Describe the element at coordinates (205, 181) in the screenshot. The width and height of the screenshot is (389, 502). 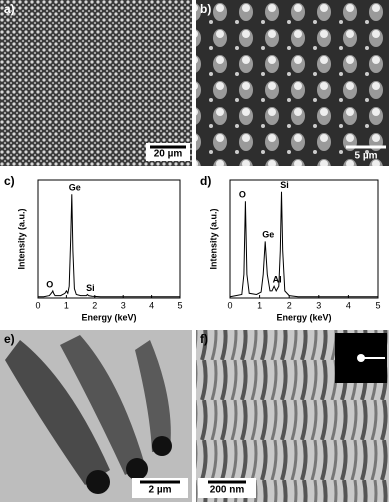
I see `panel-label: d)` at that location.